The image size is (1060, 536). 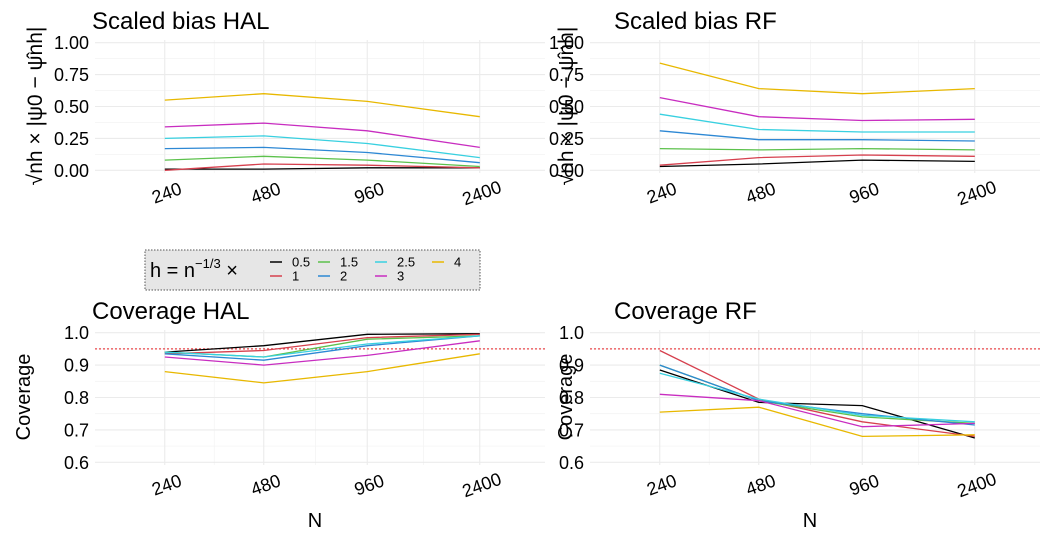 I want to click on legend-label-0-5: 0.5, so click(x=301, y=262).